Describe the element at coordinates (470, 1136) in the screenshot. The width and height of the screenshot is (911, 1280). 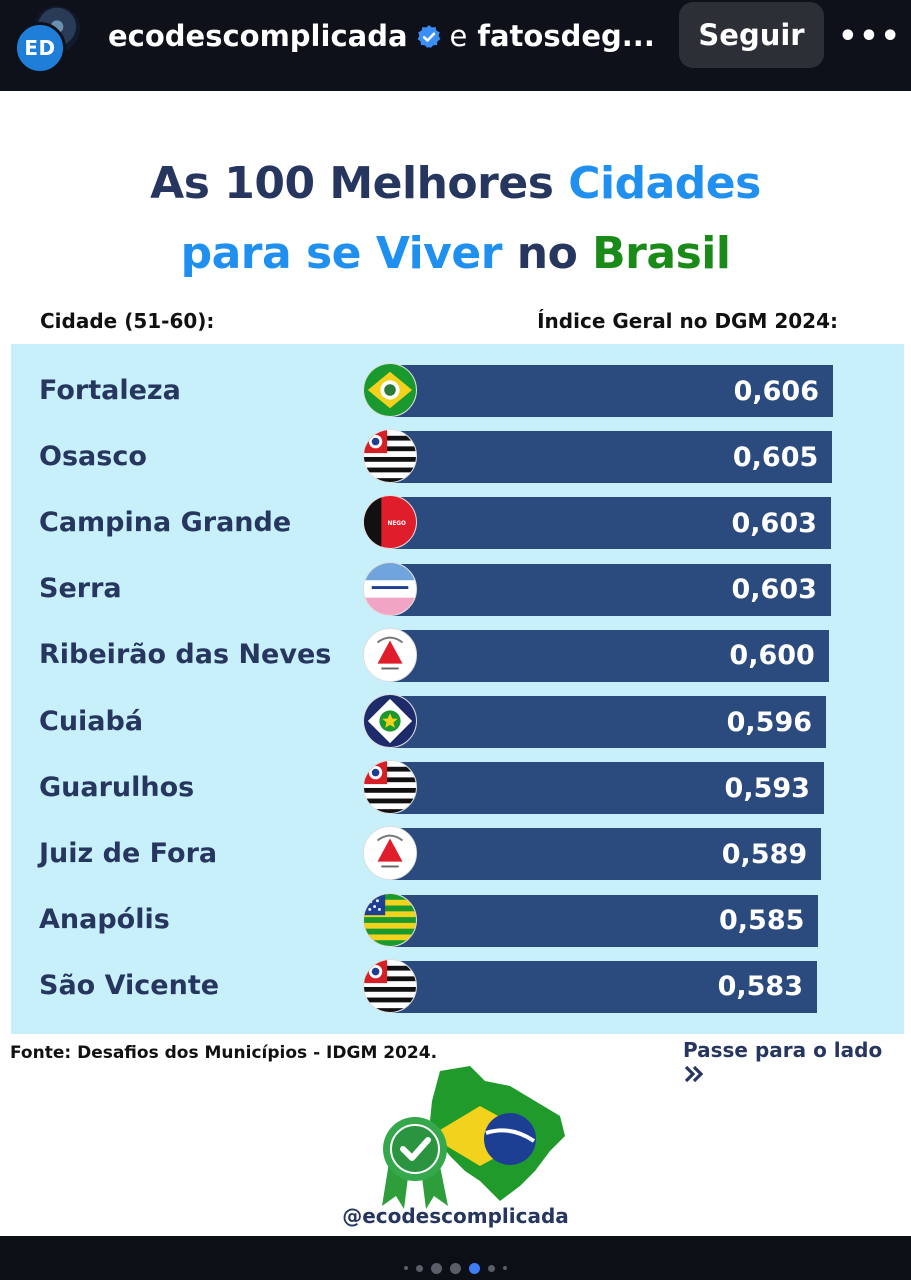
I see `brand-logo` at that location.